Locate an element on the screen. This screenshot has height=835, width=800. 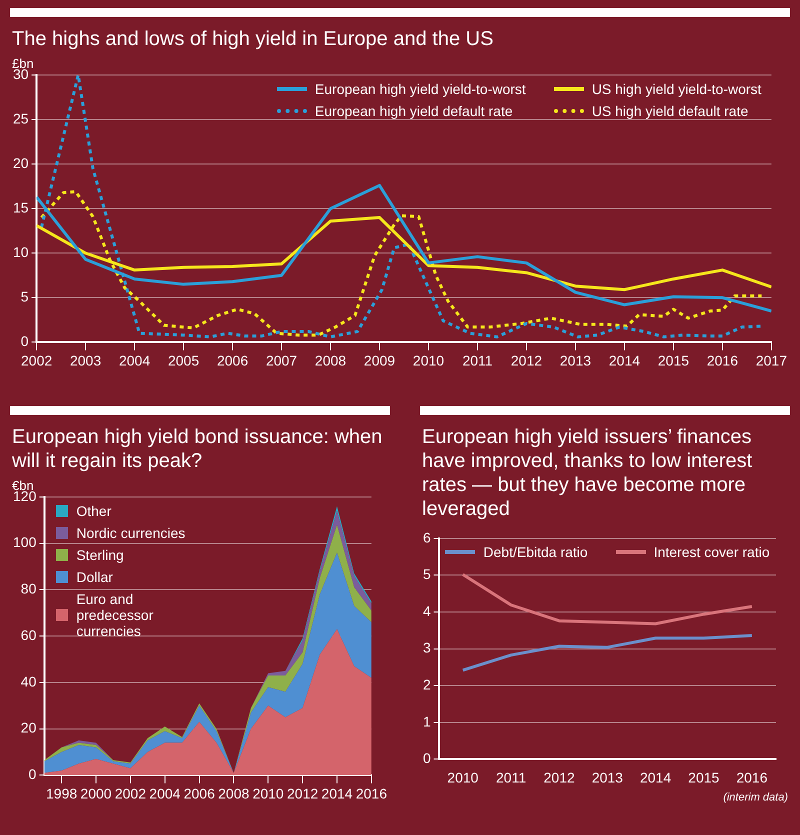
y-tick-label: 40 is located at coordinates (28, 681).